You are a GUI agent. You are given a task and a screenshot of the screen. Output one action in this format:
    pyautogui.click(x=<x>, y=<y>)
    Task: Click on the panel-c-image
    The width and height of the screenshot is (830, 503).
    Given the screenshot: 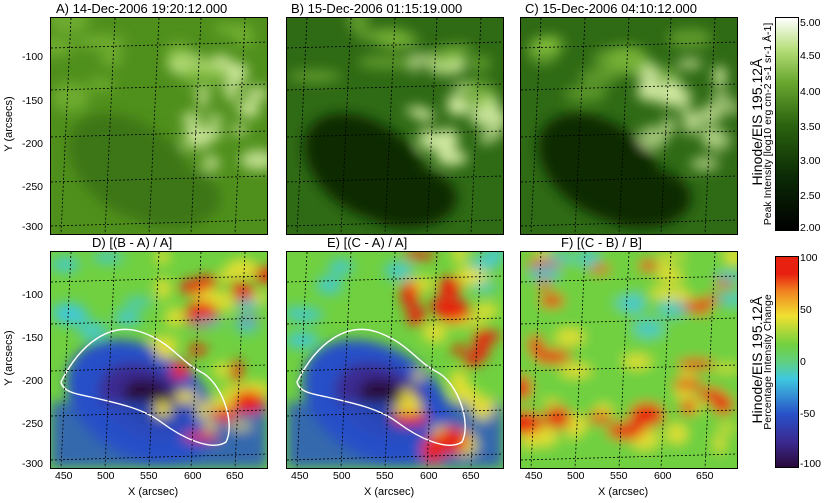 What is the action you would take?
    pyautogui.click(x=629, y=126)
    